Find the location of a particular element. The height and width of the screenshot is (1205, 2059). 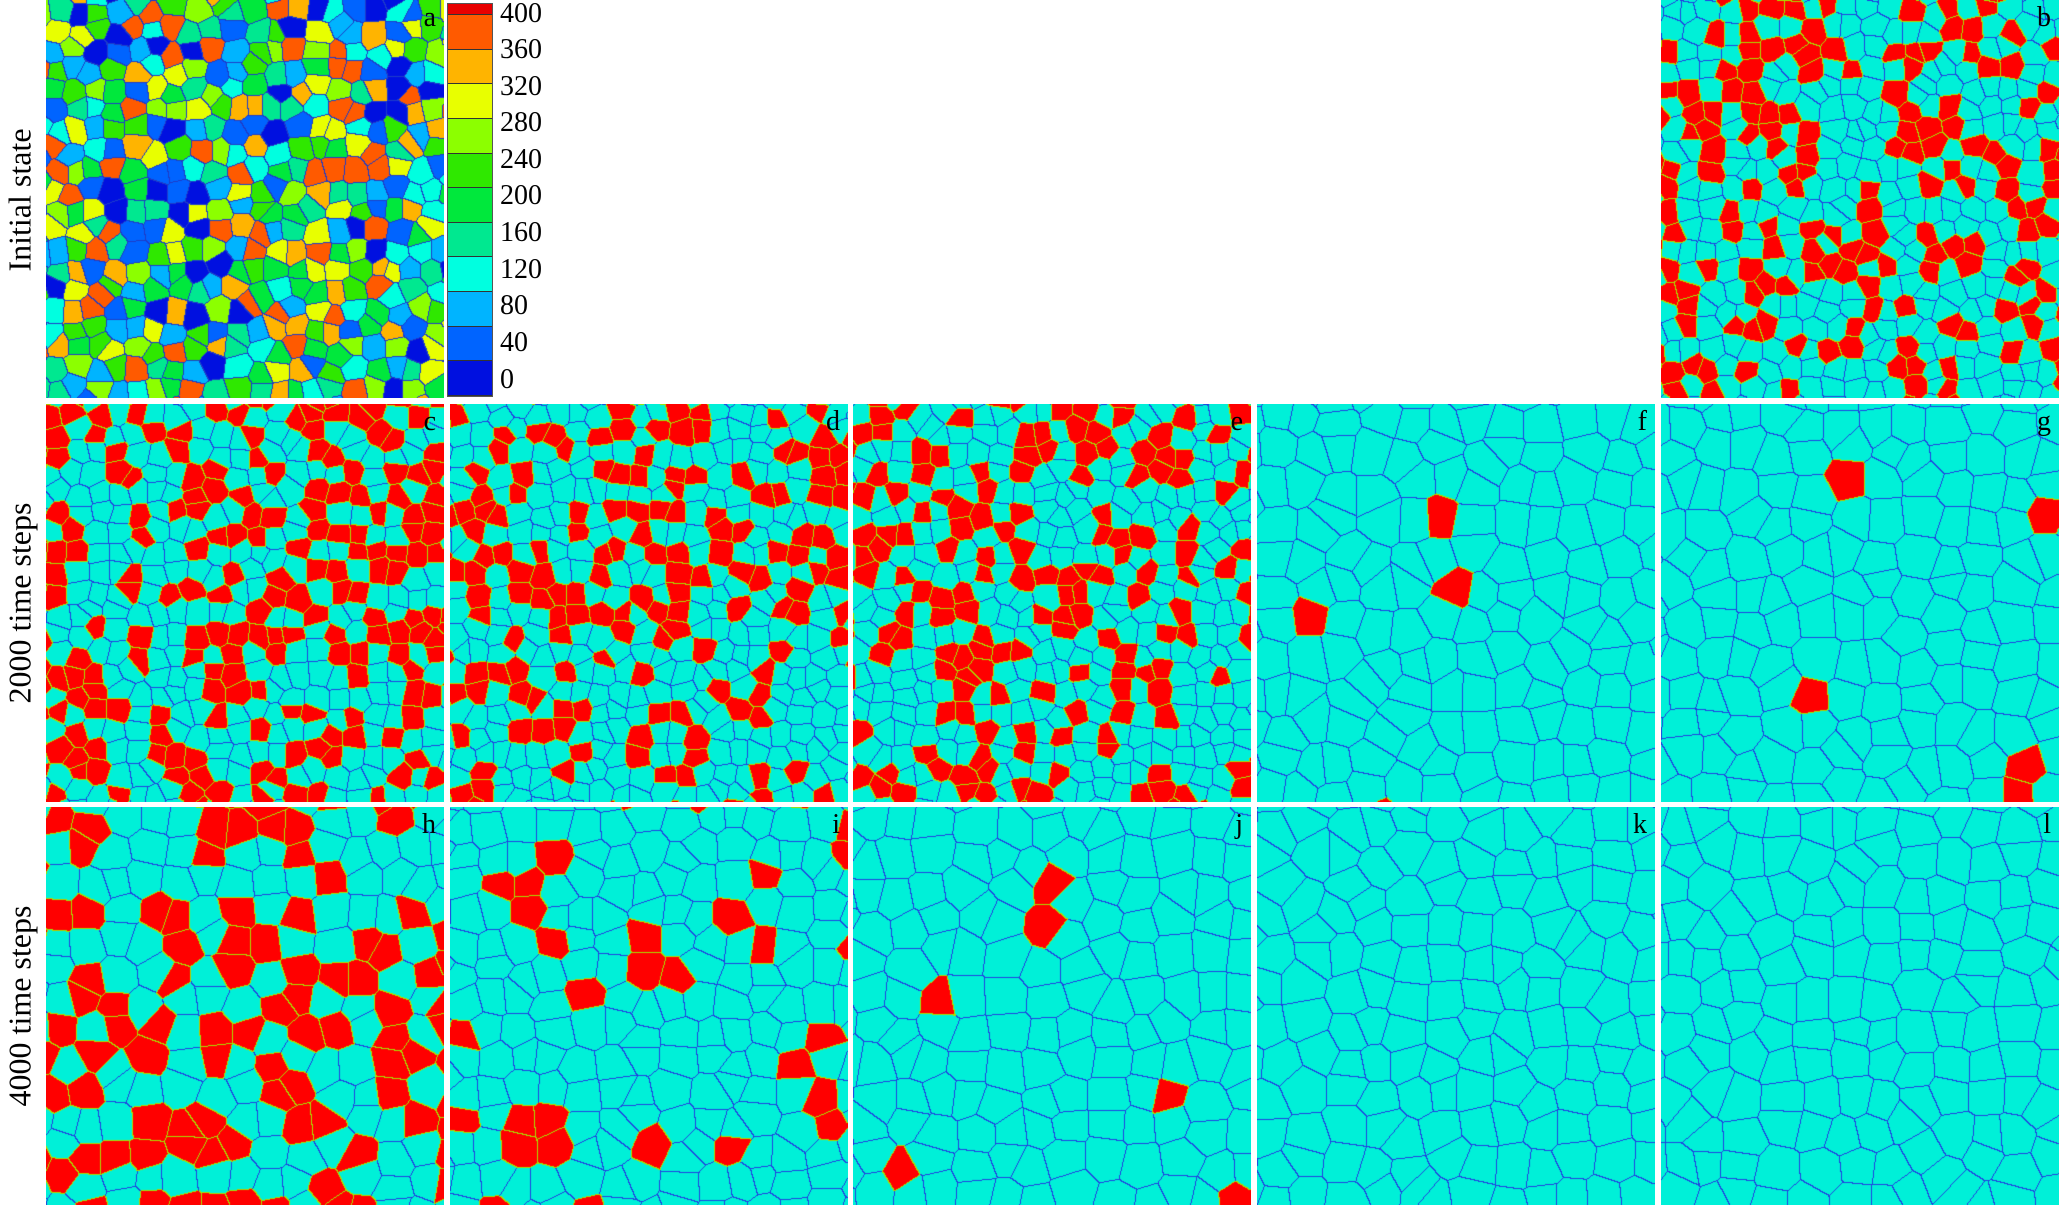

colorbar is located at coordinates (470, 200).